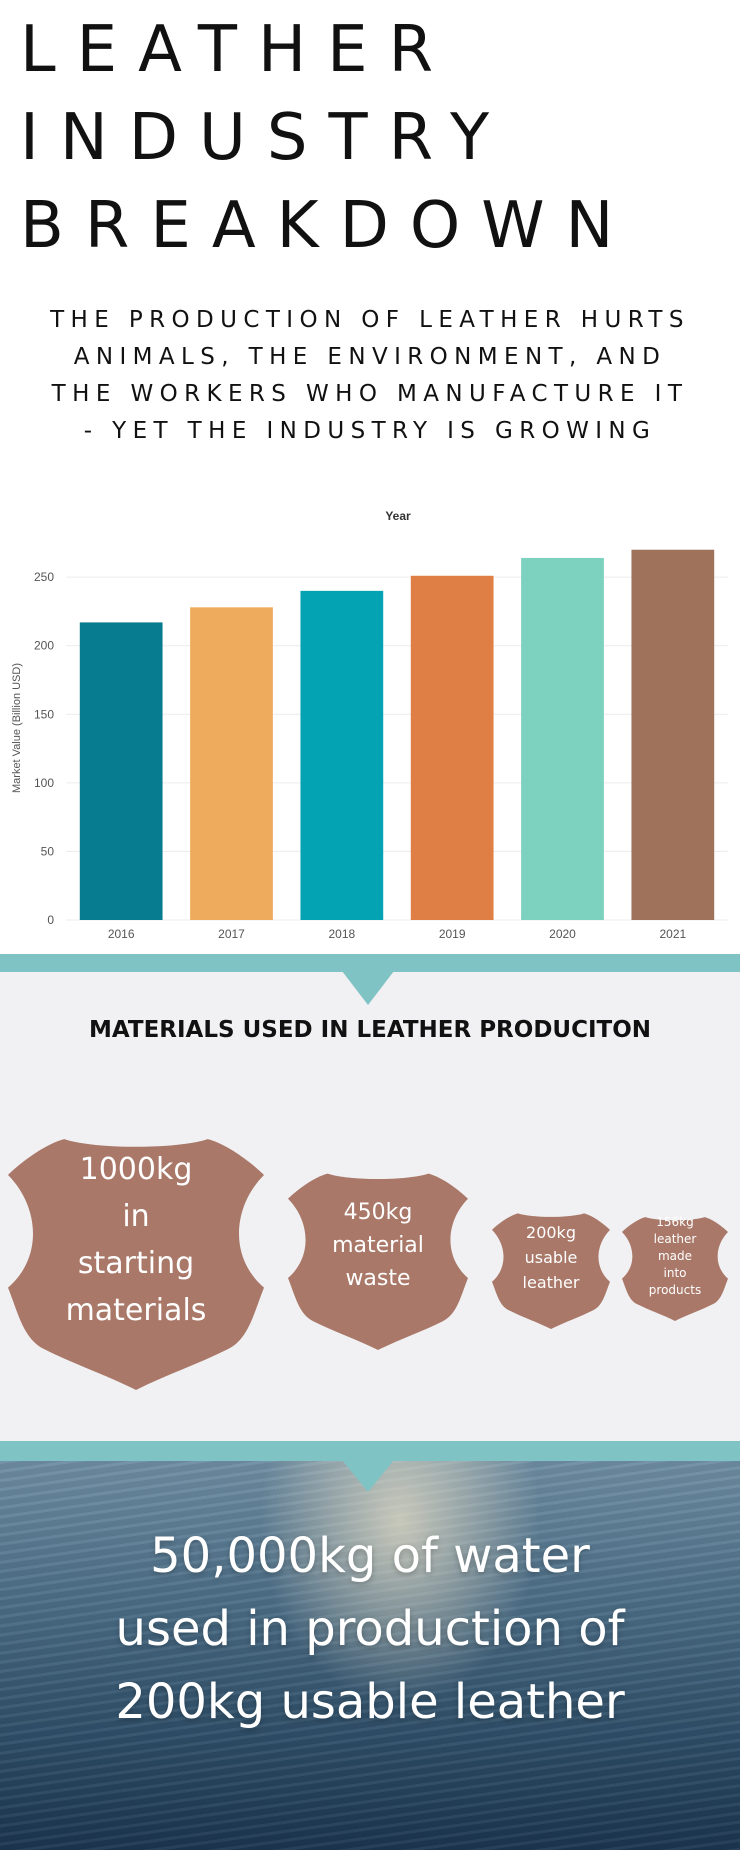 The height and width of the screenshot is (1850, 740). Describe the element at coordinates (370, 431) in the screenshot. I see `subtitle-line: - YET THE INDUSTRY IS GROWING` at that location.